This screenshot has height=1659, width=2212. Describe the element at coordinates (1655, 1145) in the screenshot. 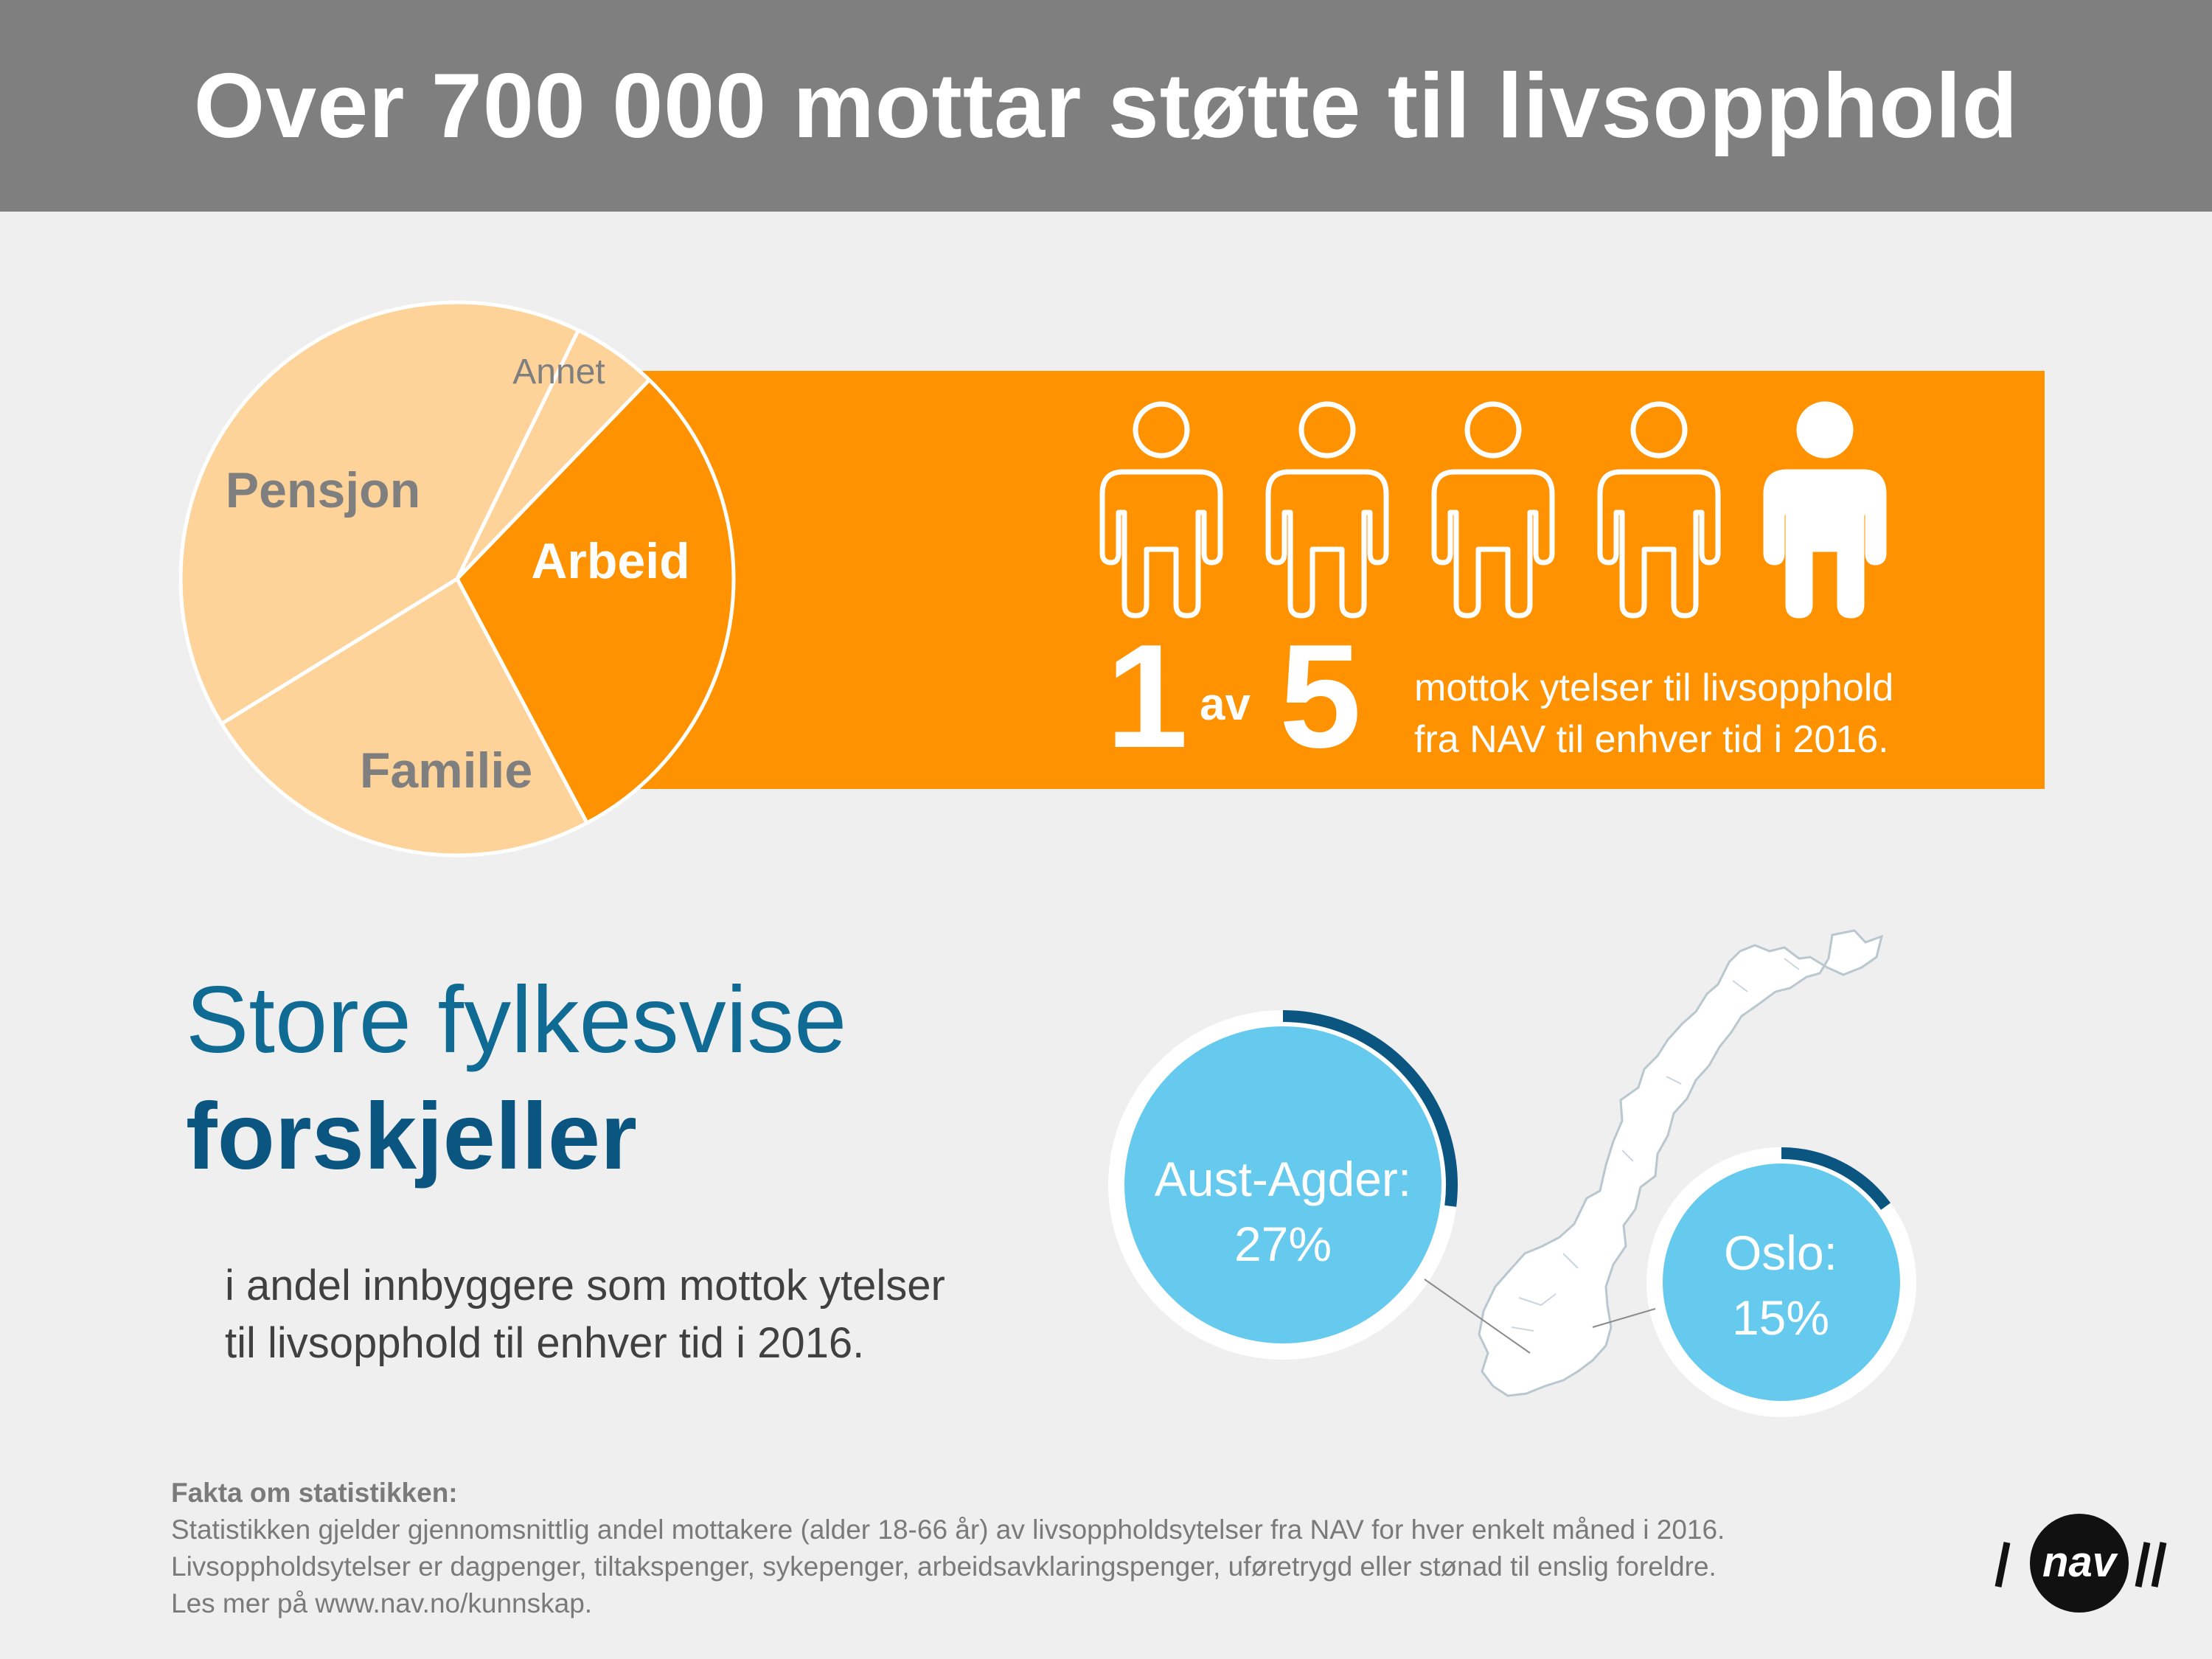

I see `map-detail-lines` at that location.